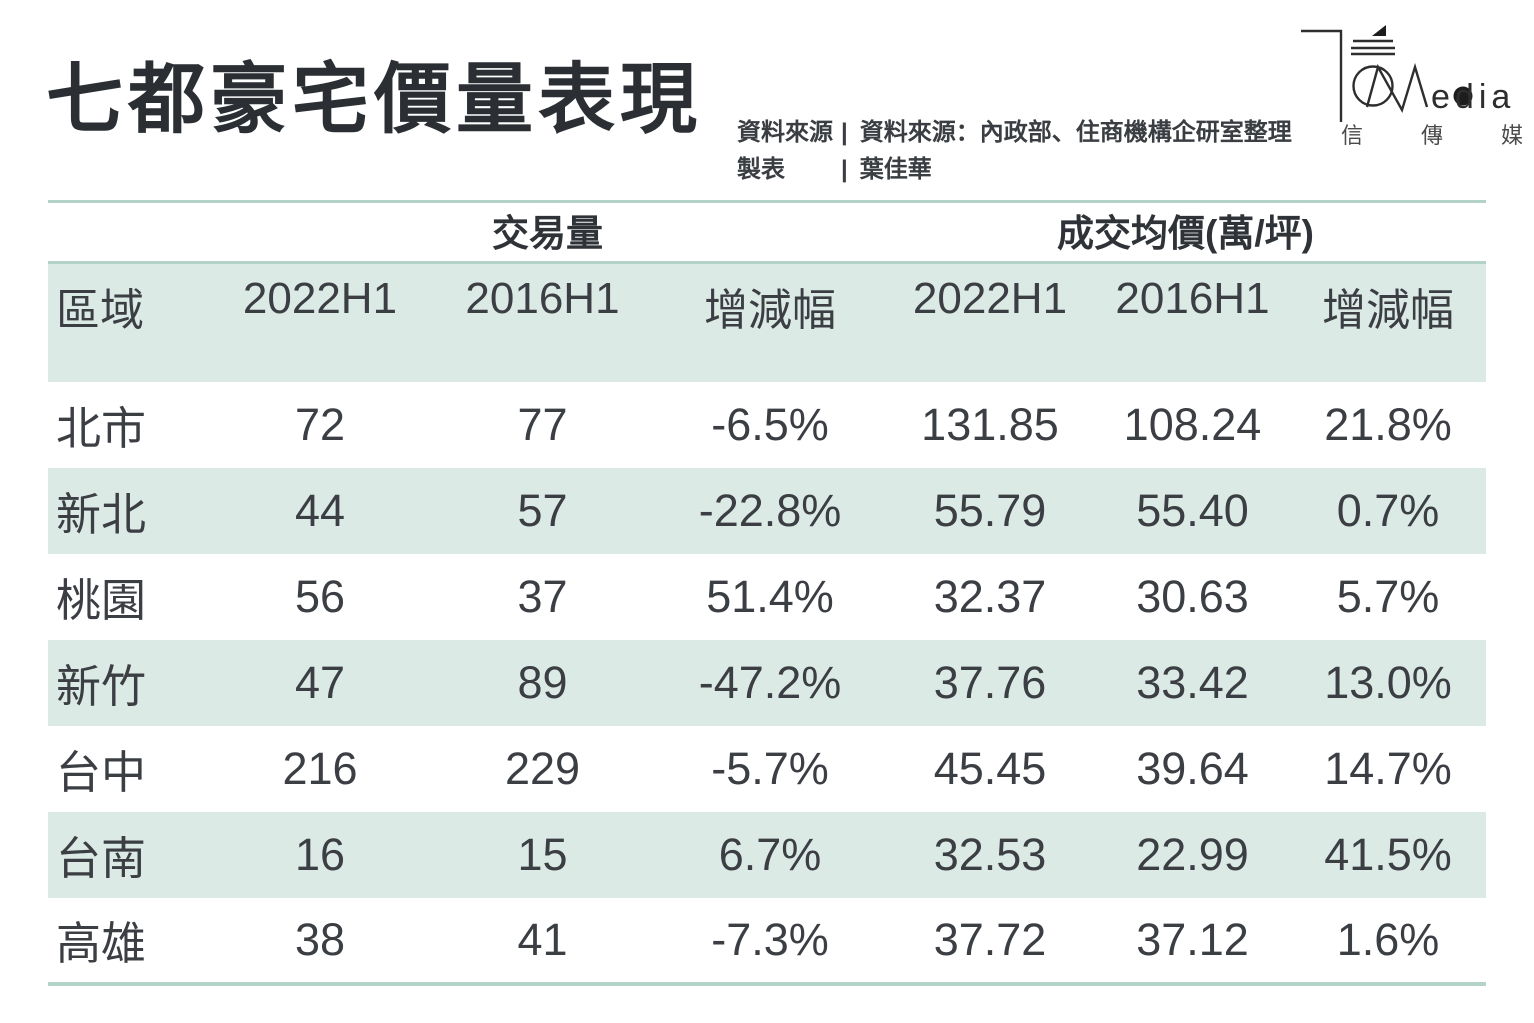 The height and width of the screenshot is (1023, 1534). Describe the element at coordinates (990, 596) in the screenshot. I see `cell-price-2022: 32.37` at that location.